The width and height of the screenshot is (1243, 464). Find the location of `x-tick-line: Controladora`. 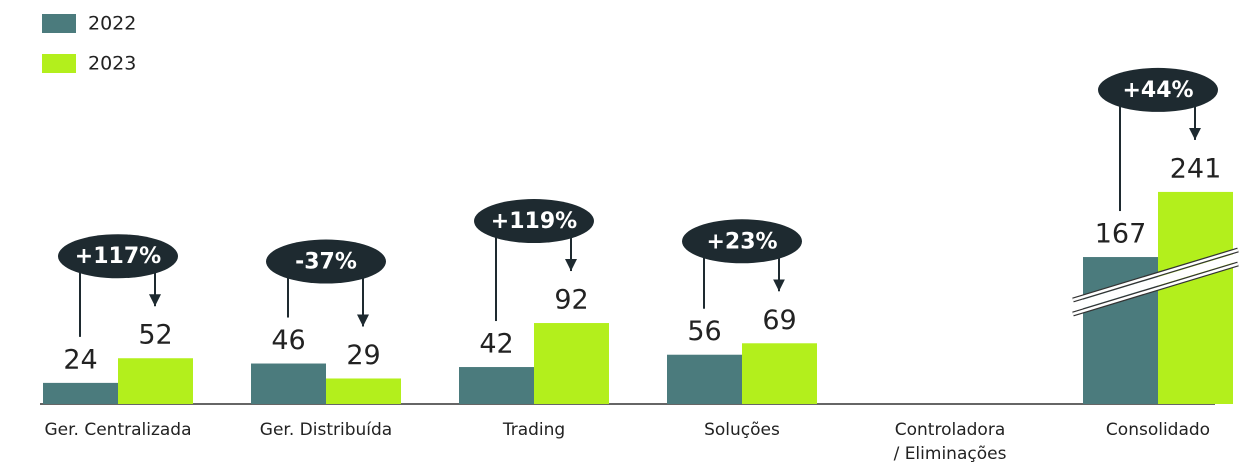

x-tick-line: Controladora is located at coordinates (950, 430).